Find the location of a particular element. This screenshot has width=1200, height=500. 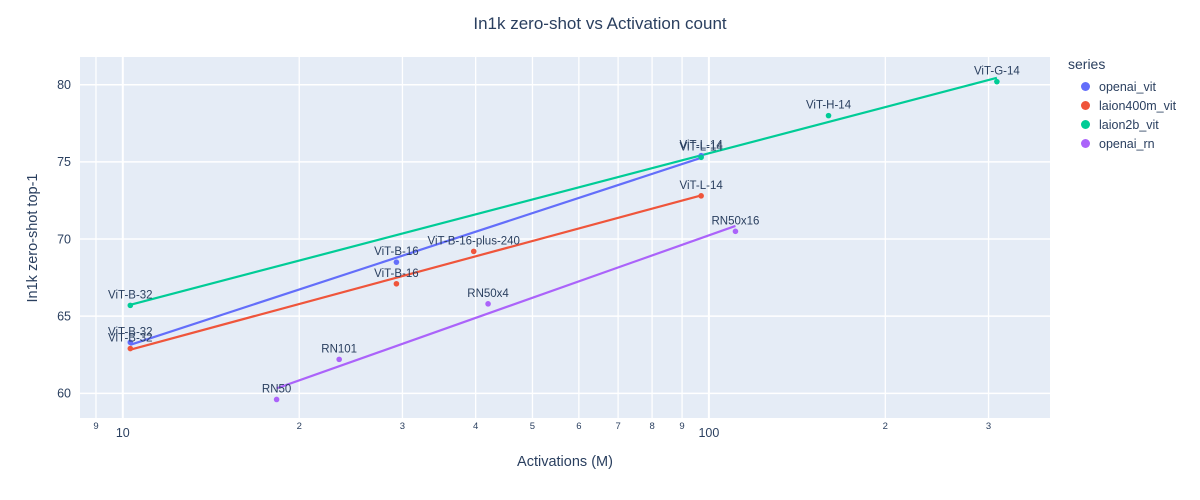

trendline-openai_rn is located at coordinates (506, 307).